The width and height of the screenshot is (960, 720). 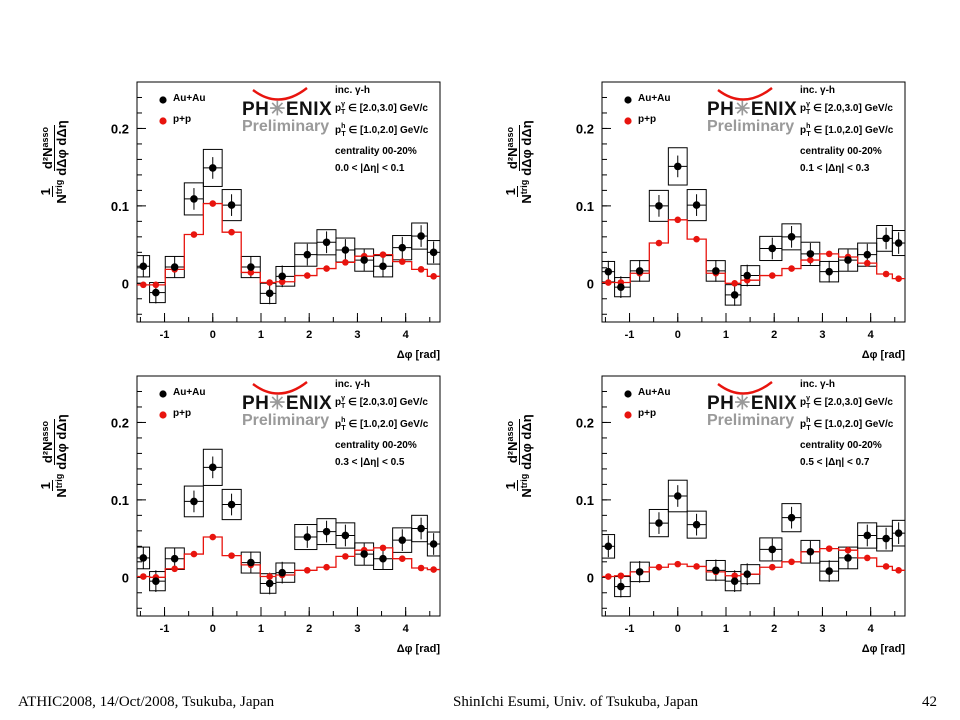 What do you see at coordinates (751, 126) in the screenshot?
I see `preliminary-label: Preliminary` at bounding box center [751, 126].